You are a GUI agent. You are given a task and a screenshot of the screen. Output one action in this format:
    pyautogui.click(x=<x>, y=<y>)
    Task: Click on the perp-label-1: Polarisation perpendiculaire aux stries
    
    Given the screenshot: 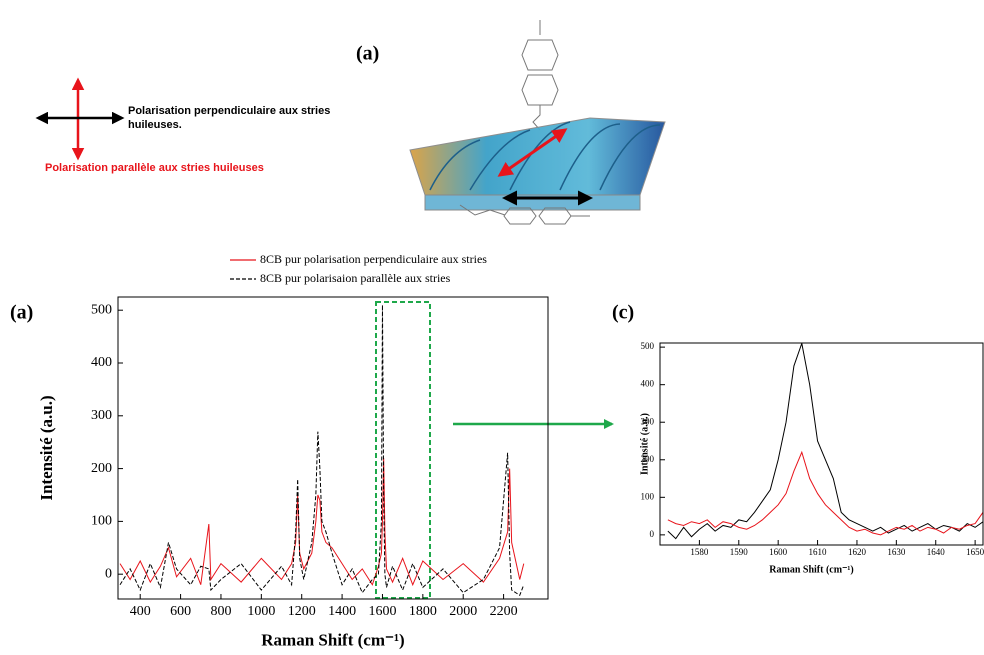 What is the action you would take?
    pyautogui.click(x=229, y=111)
    